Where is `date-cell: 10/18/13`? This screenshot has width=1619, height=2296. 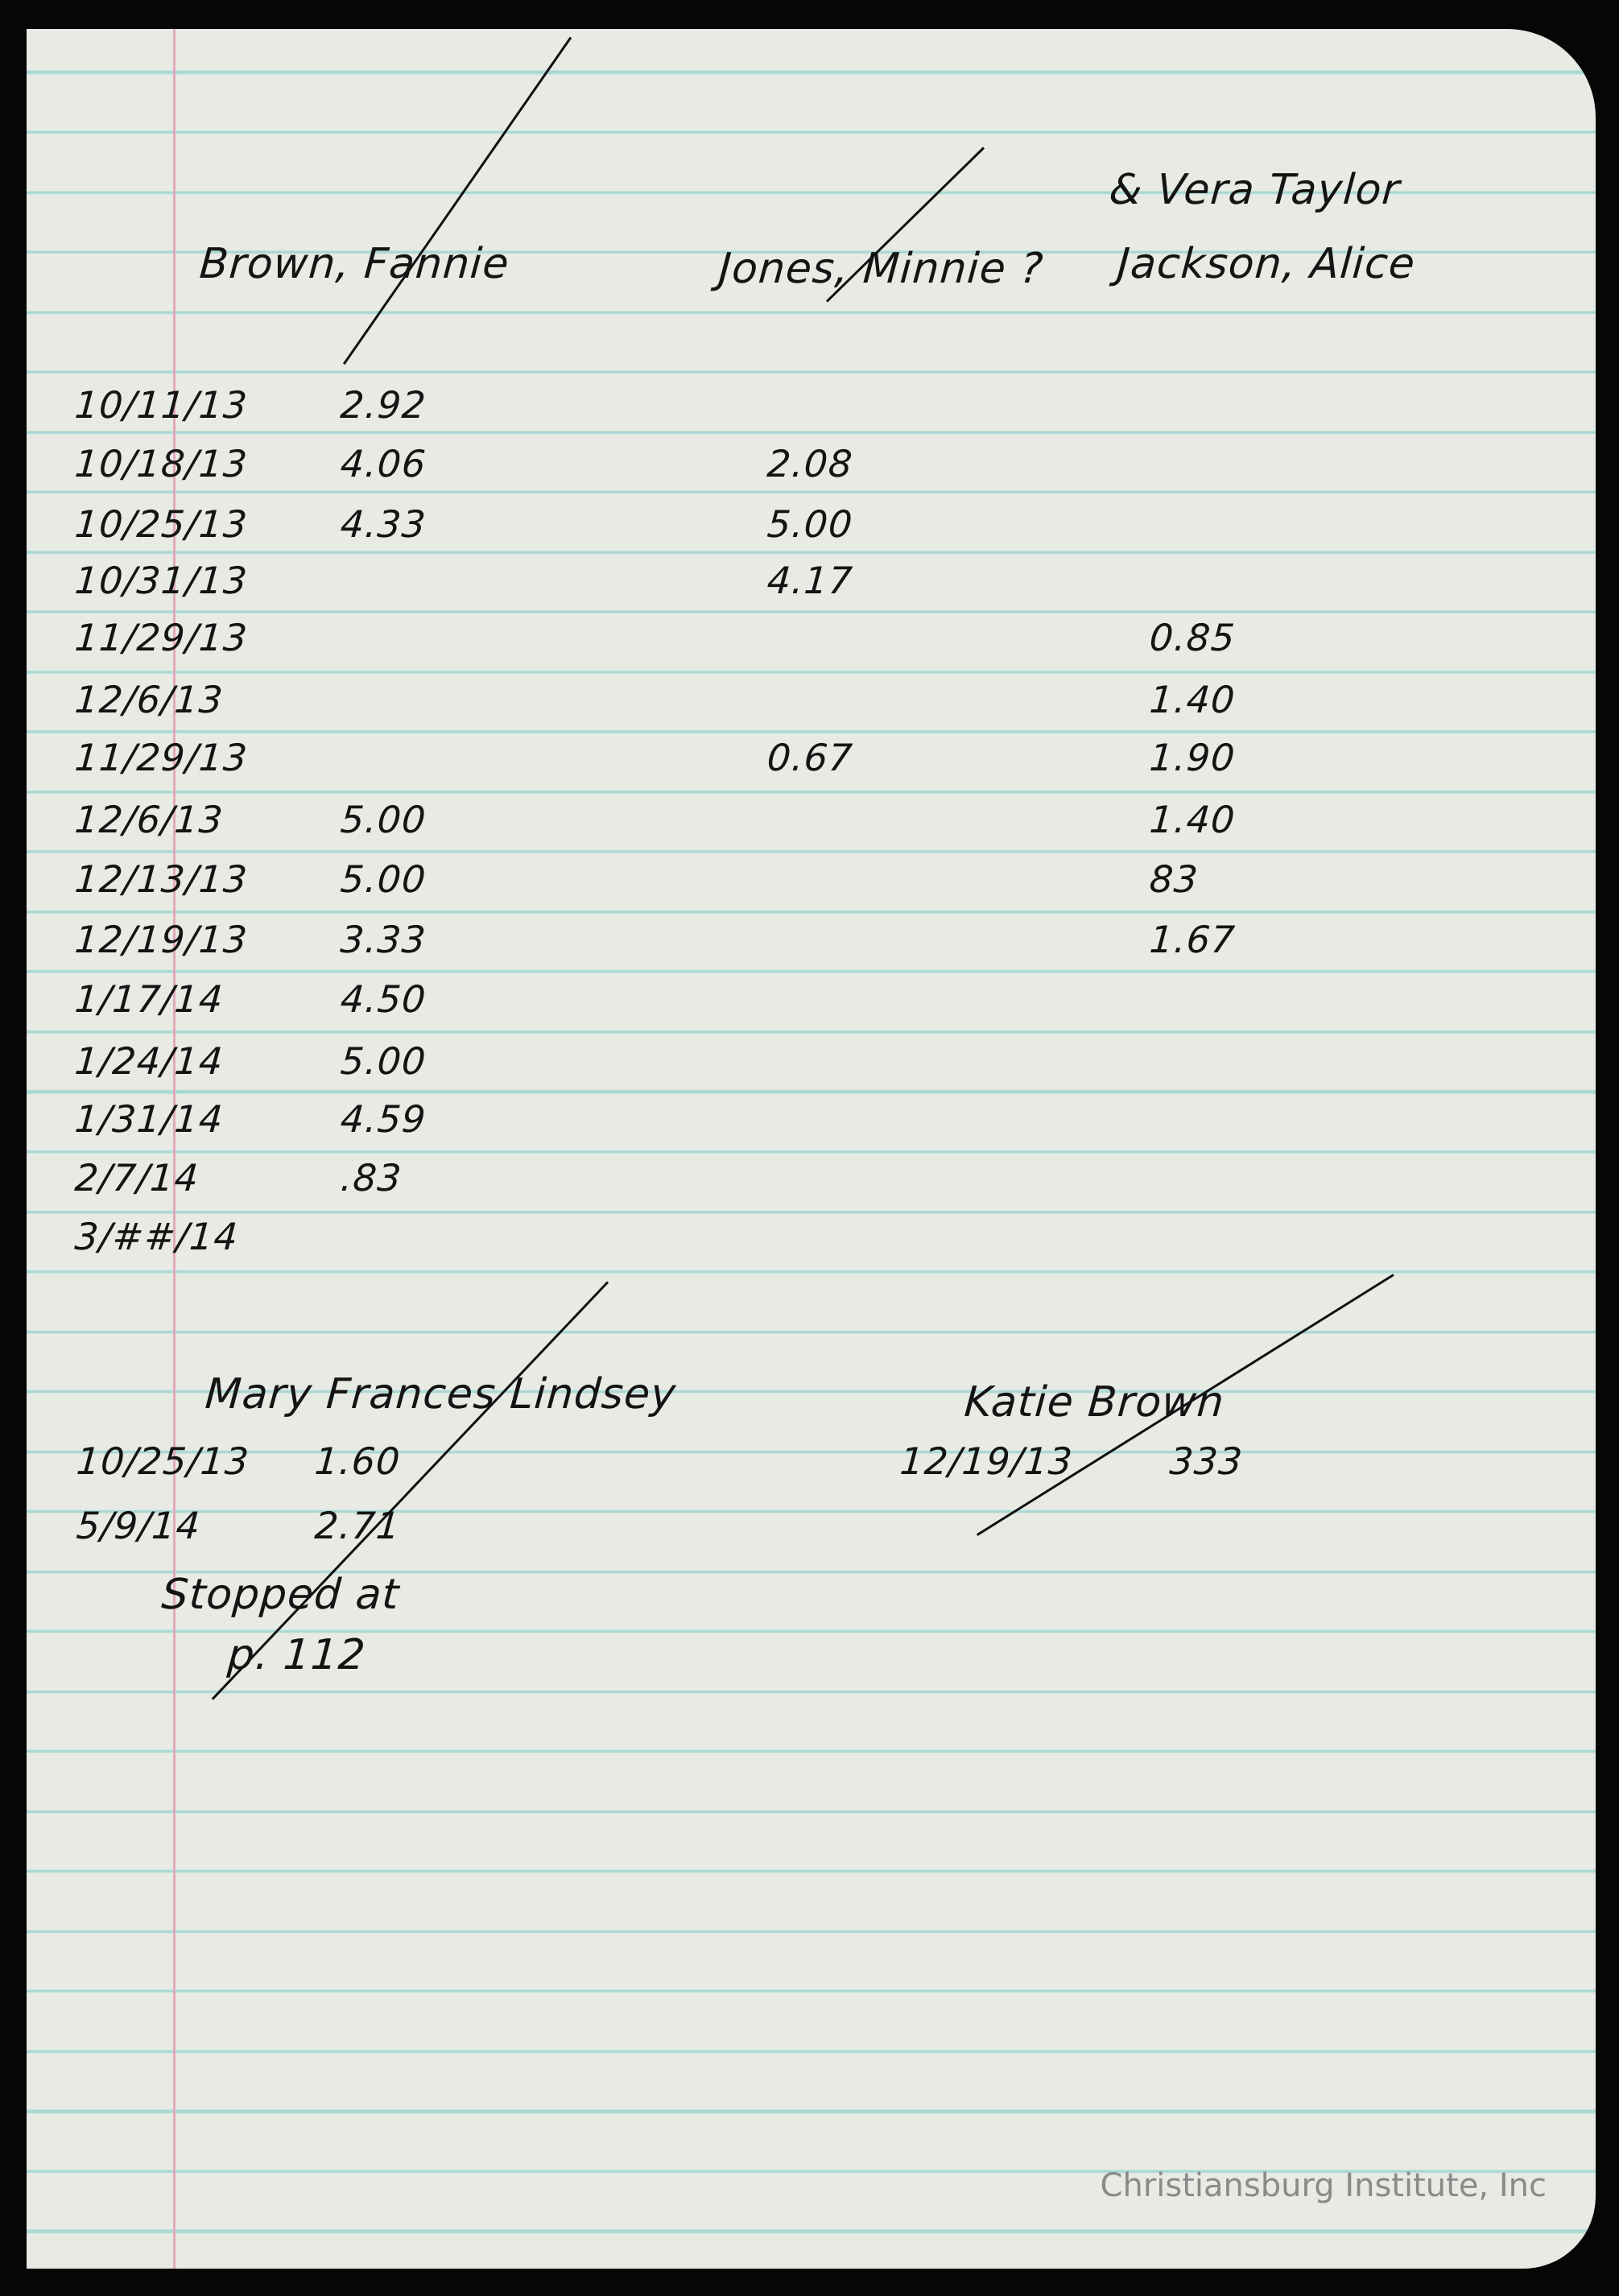 date-cell: 10/18/13 is located at coordinates (161, 463).